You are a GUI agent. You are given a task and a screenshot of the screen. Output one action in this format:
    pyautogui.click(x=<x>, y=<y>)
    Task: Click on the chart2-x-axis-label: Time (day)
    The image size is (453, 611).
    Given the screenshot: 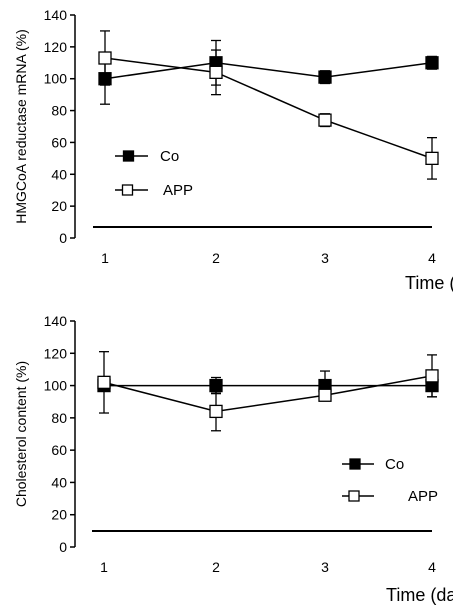 What is the action you would take?
    pyautogui.click(x=419, y=595)
    